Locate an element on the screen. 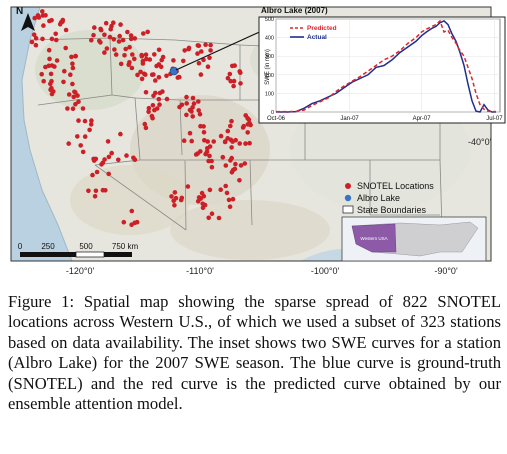 The width and height of the screenshot is (507, 454). us-overview-inset: Western USA is located at coordinates (414, 239).